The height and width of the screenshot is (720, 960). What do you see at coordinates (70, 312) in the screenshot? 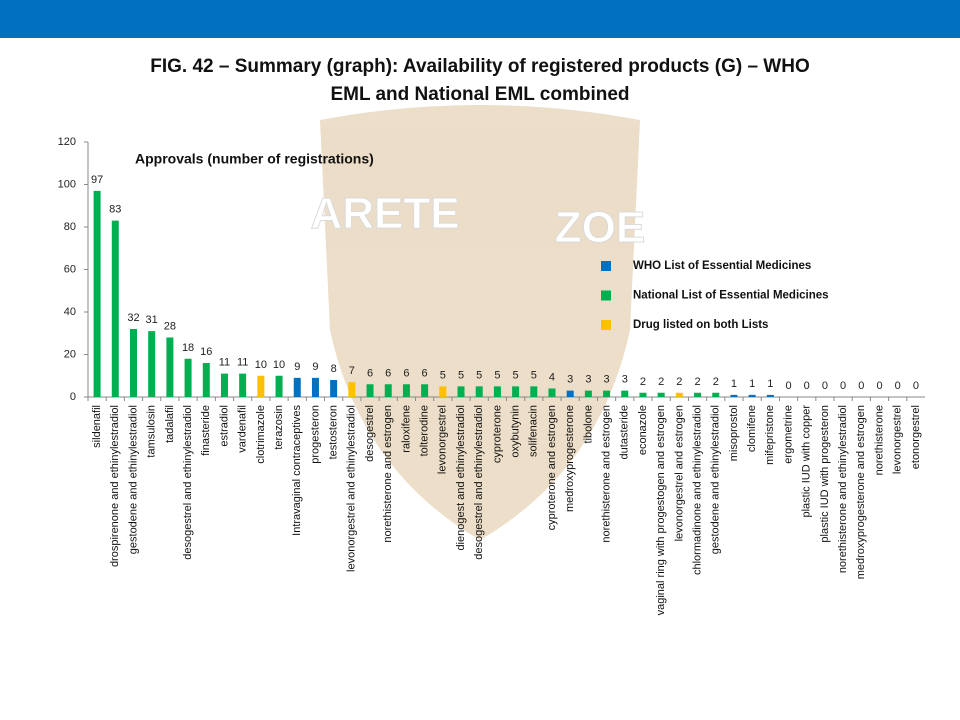
I see `y-tick-label: 40` at bounding box center [70, 312].